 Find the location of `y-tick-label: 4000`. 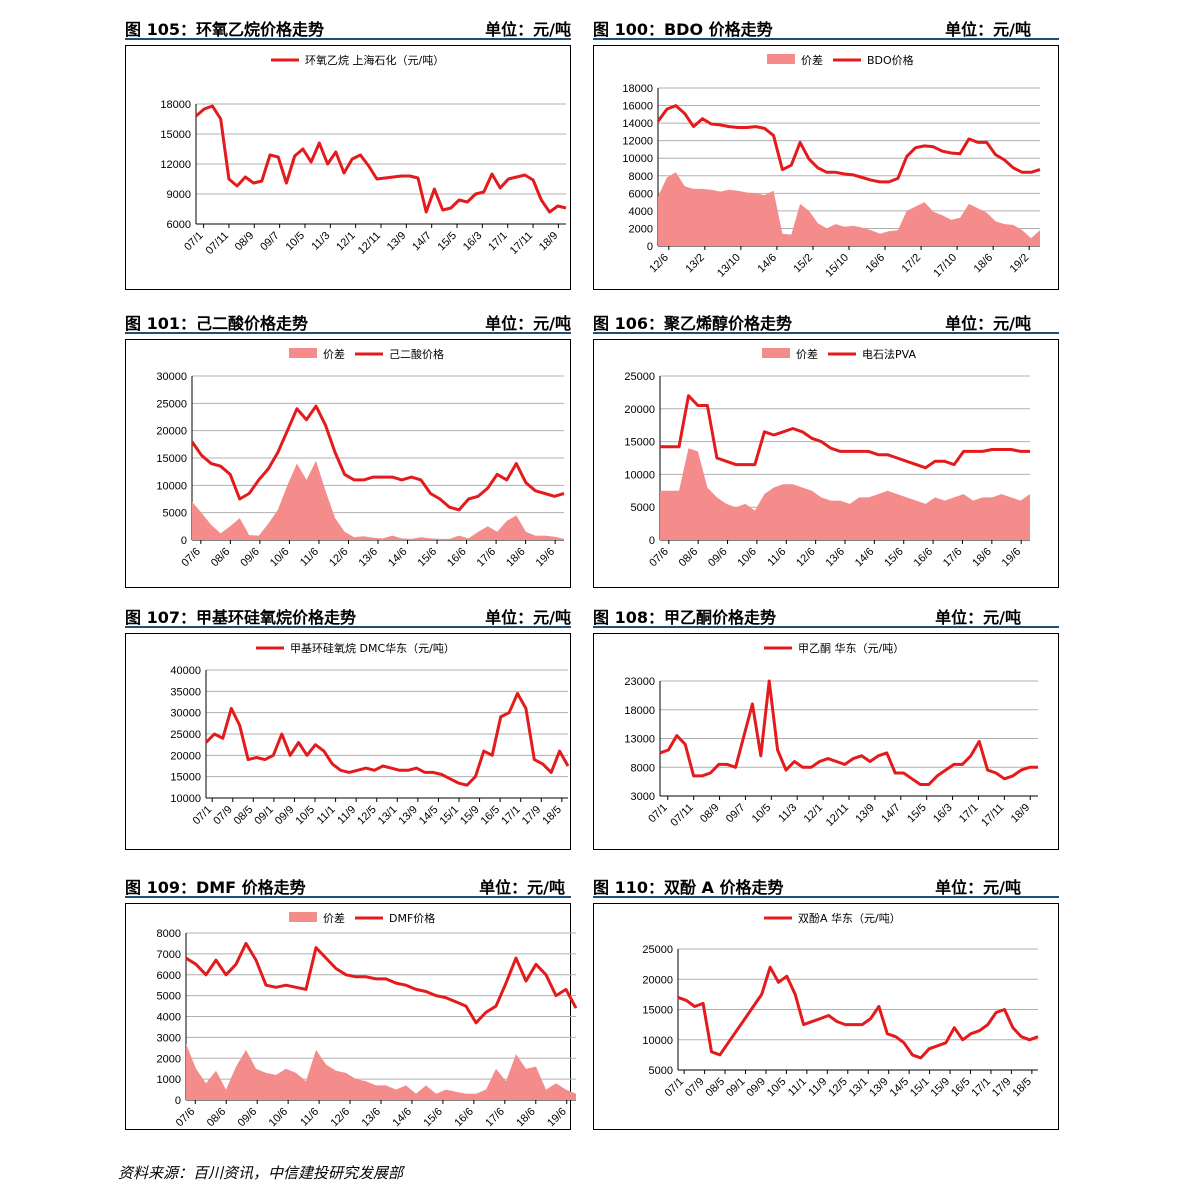

y-tick-label: 4000 is located at coordinates (641, 212).